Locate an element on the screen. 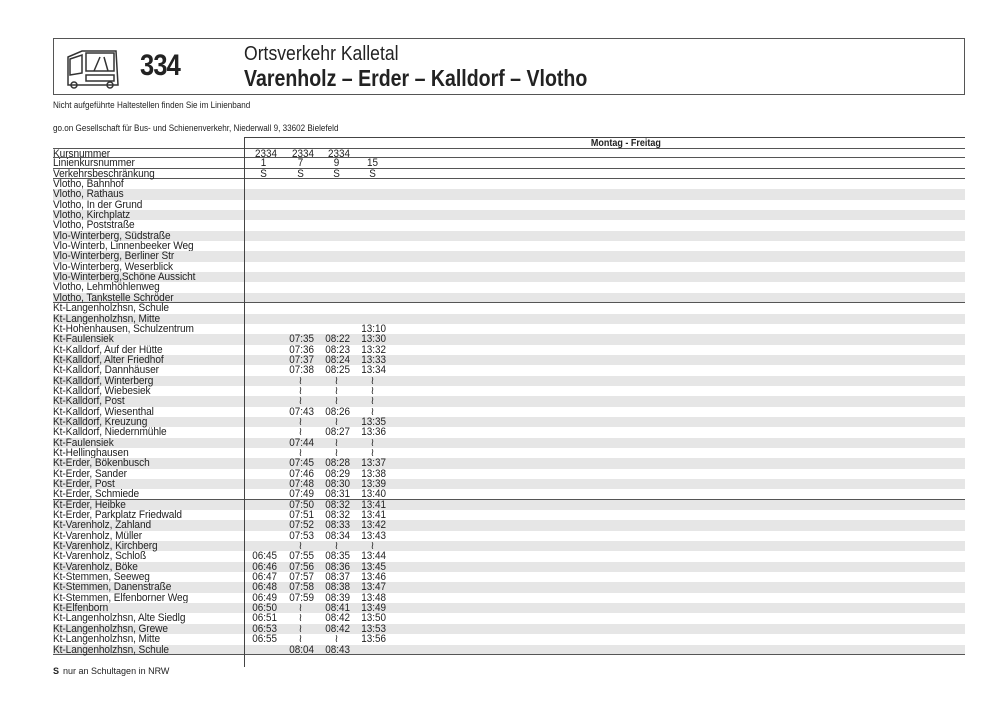 This screenshot has height=707, width=1000. stop-row: Kt-Erder, Heibke 07:50 08:32 13:41 is located at coordinates (509, 504).